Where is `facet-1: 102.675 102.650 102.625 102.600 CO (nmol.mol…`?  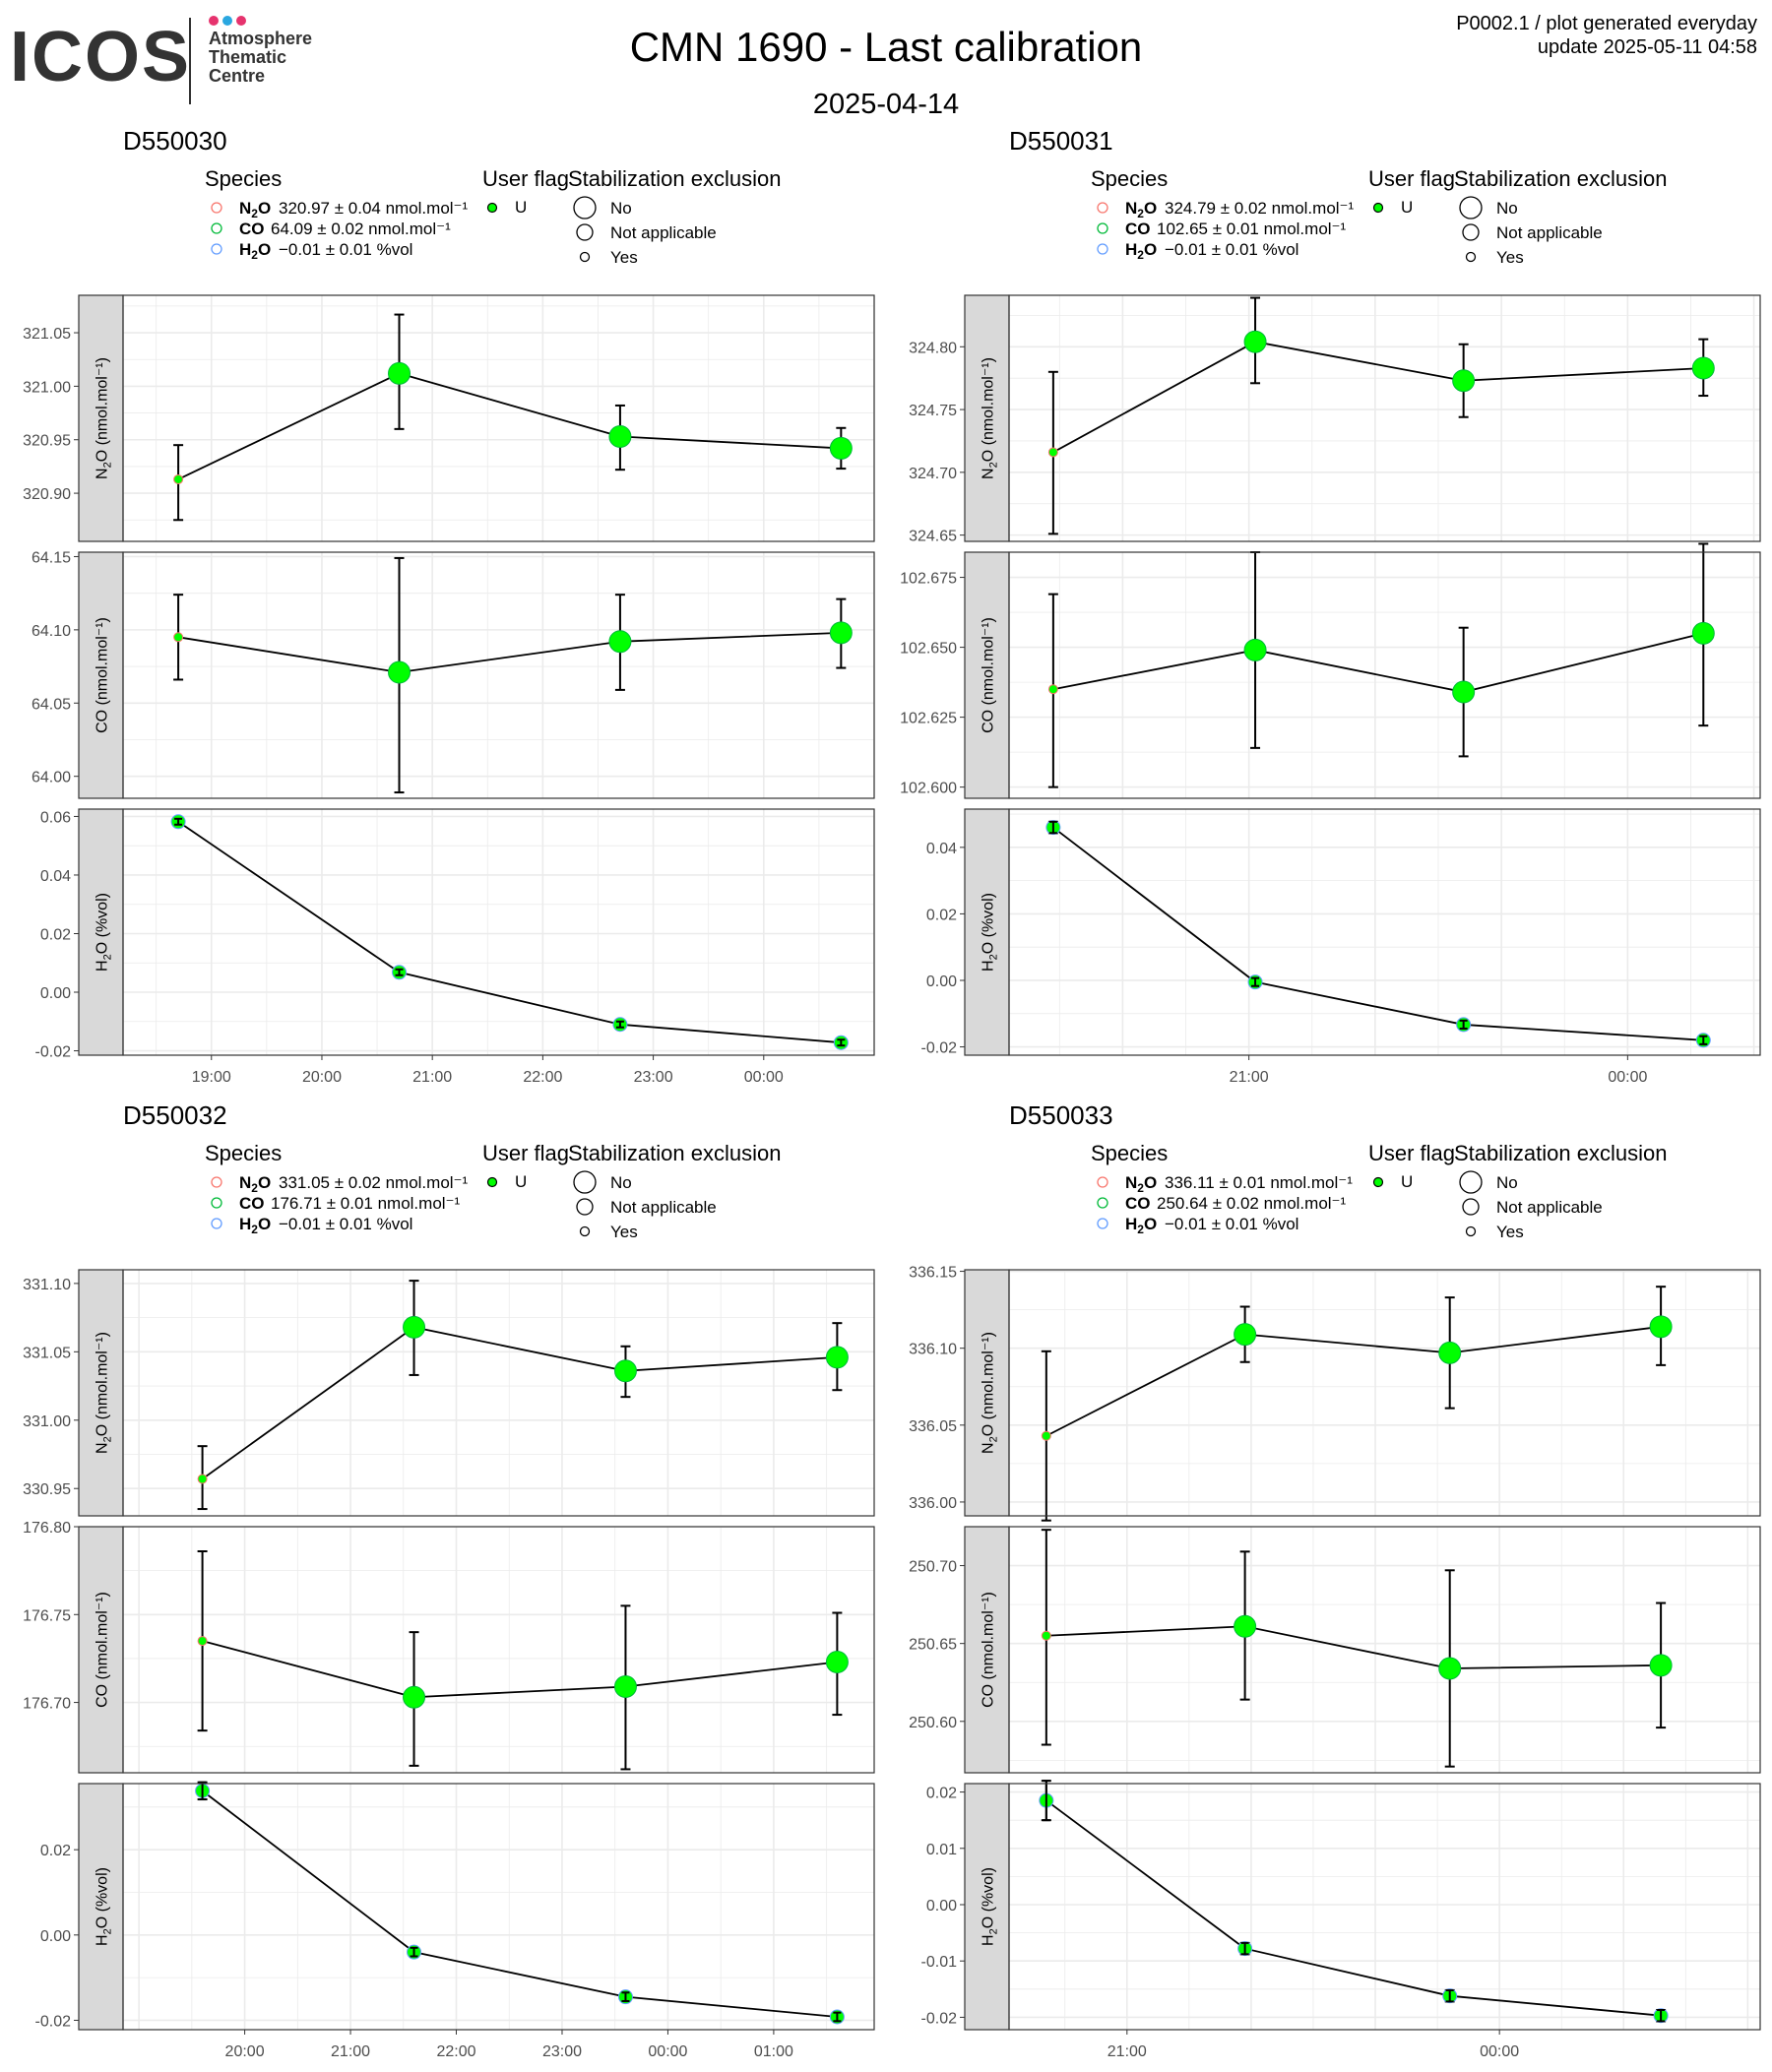 facet-1: 102.675 102.650 102.625 102.600 CO (nmol.mol… is located at coordinates (1330, 670).